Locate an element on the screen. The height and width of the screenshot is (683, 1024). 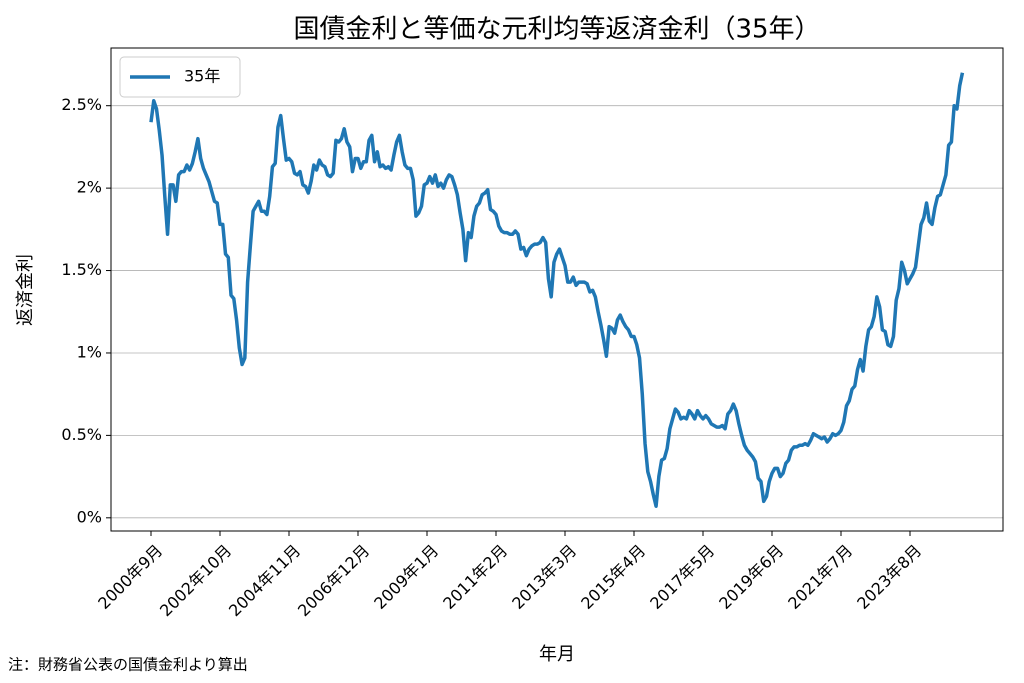
y-tick-label: 0.5% is located at coordinates (81, 434).